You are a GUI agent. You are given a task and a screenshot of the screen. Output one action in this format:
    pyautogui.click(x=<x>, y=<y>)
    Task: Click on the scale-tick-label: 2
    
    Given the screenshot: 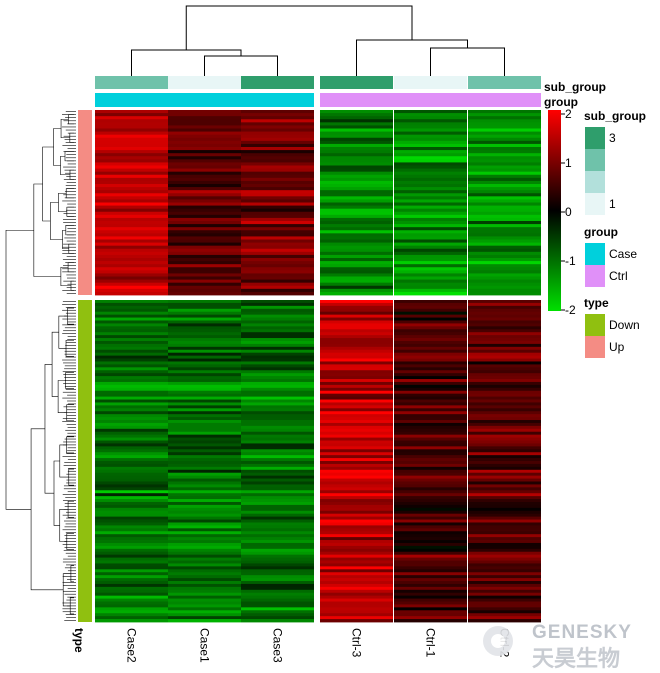 What is the action you would take?
    pyautogui.click(x=568, y=114)
    